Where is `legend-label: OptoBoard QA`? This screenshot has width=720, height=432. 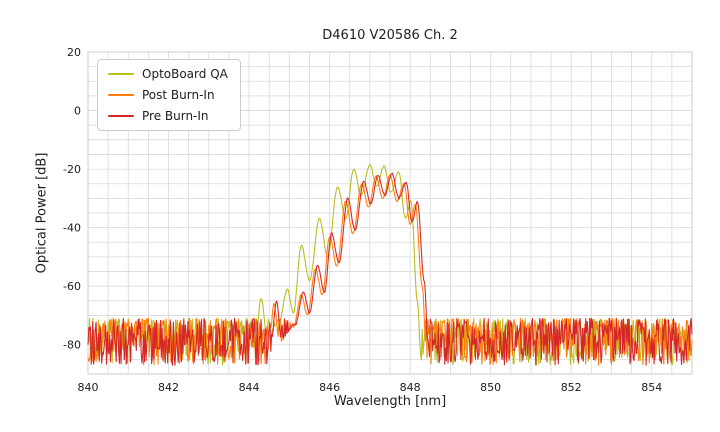 legend-label: OptoBoard QA is located at coordinates (185, 74).